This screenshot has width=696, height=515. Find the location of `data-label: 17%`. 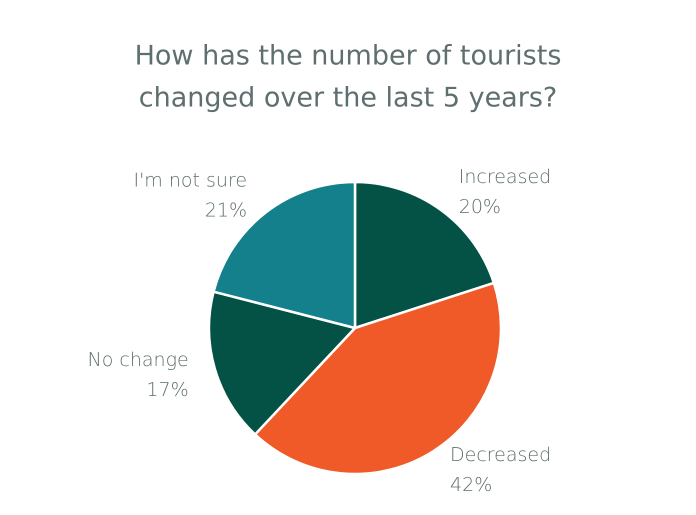

data-label: 17% is located at coordinates (167, 389).